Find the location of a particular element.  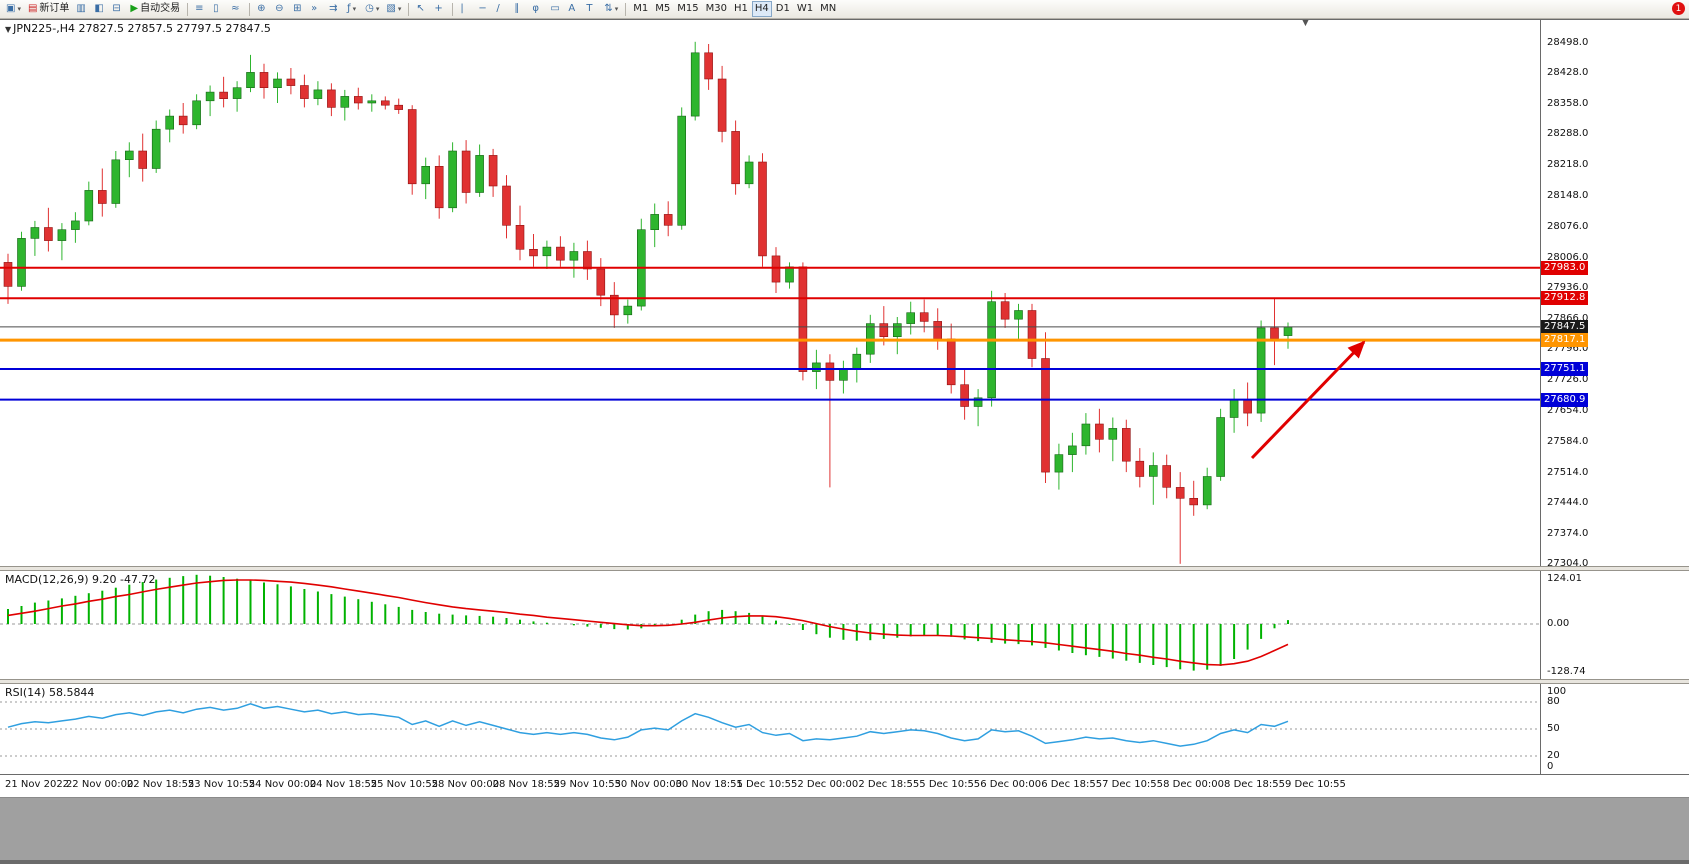

time-tick-label: 8 Dec 00:00 is located at coordinates (1193, 784).